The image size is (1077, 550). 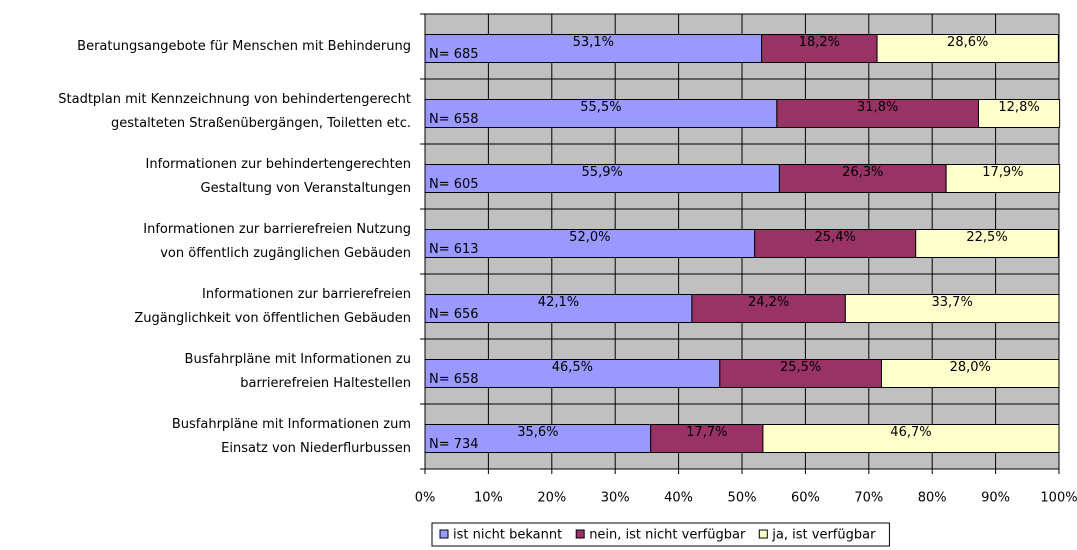 I want to click on value-label: 25,4%, so click(x=835, y=237).